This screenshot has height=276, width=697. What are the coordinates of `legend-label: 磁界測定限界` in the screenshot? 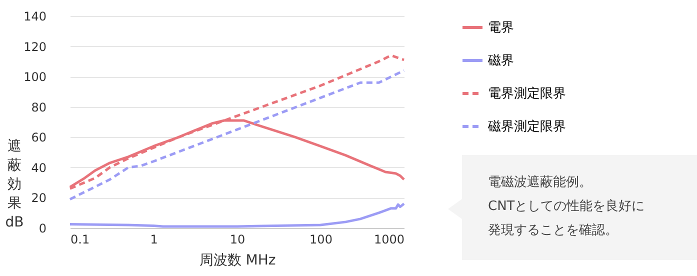 It's located at (526, 127).